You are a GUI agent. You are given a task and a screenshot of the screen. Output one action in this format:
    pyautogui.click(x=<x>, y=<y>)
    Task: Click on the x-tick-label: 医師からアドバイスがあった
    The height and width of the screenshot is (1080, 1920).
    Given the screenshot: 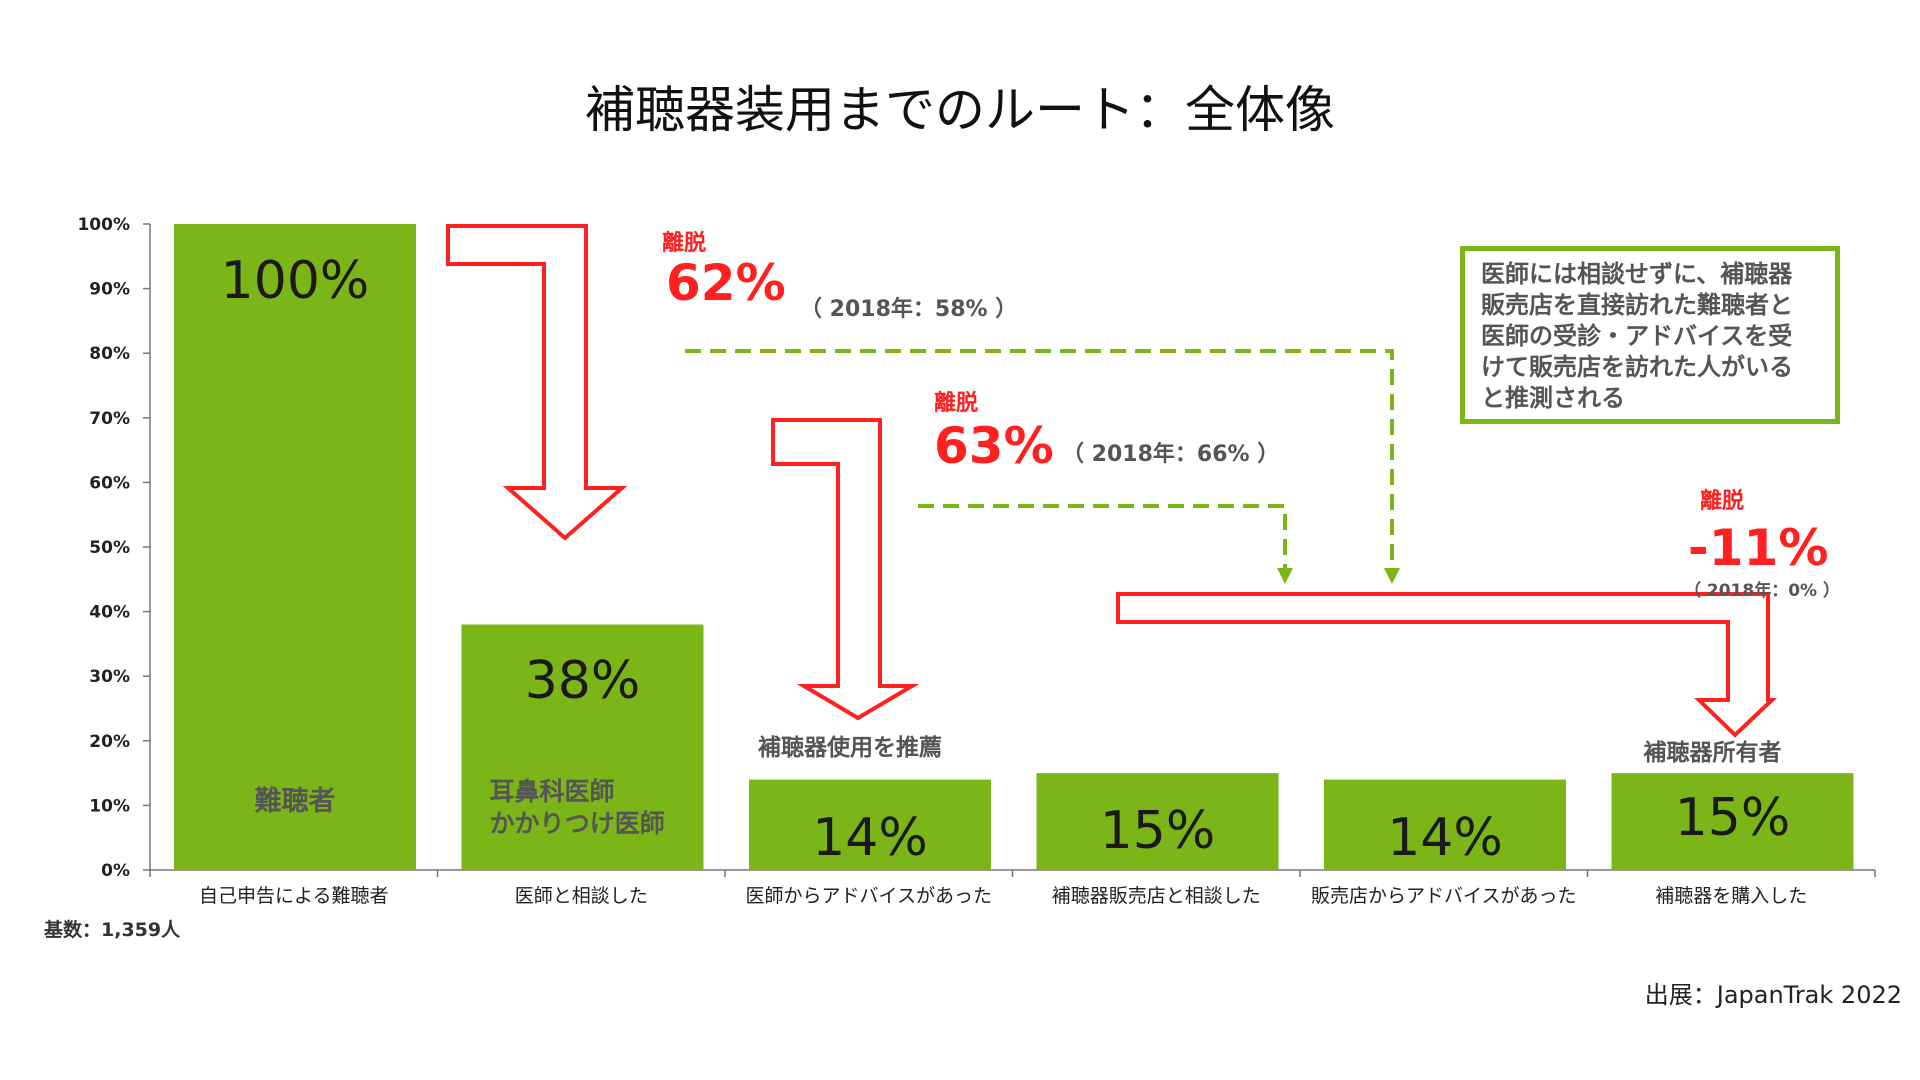 What is the action you would take?
    pyautogui.click(x=869, y=896)
    